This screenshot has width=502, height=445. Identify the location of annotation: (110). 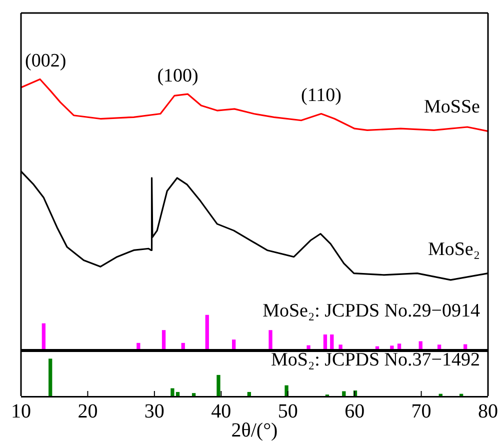
(321, 95).